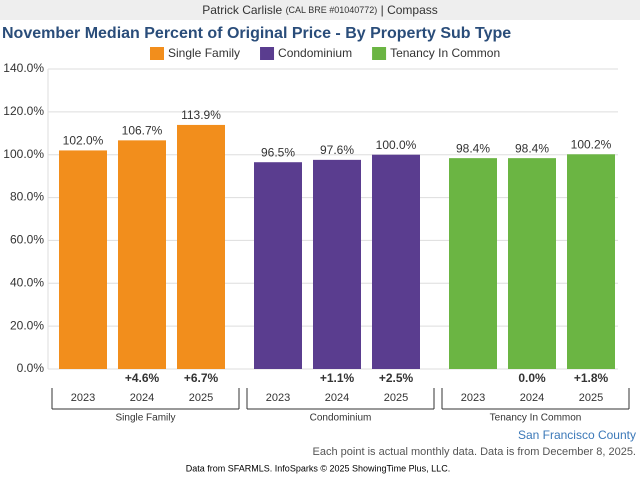 The width and height of the screenshot is (640, 480). I want to click on value-label: 96.5%, so click(278, 152).